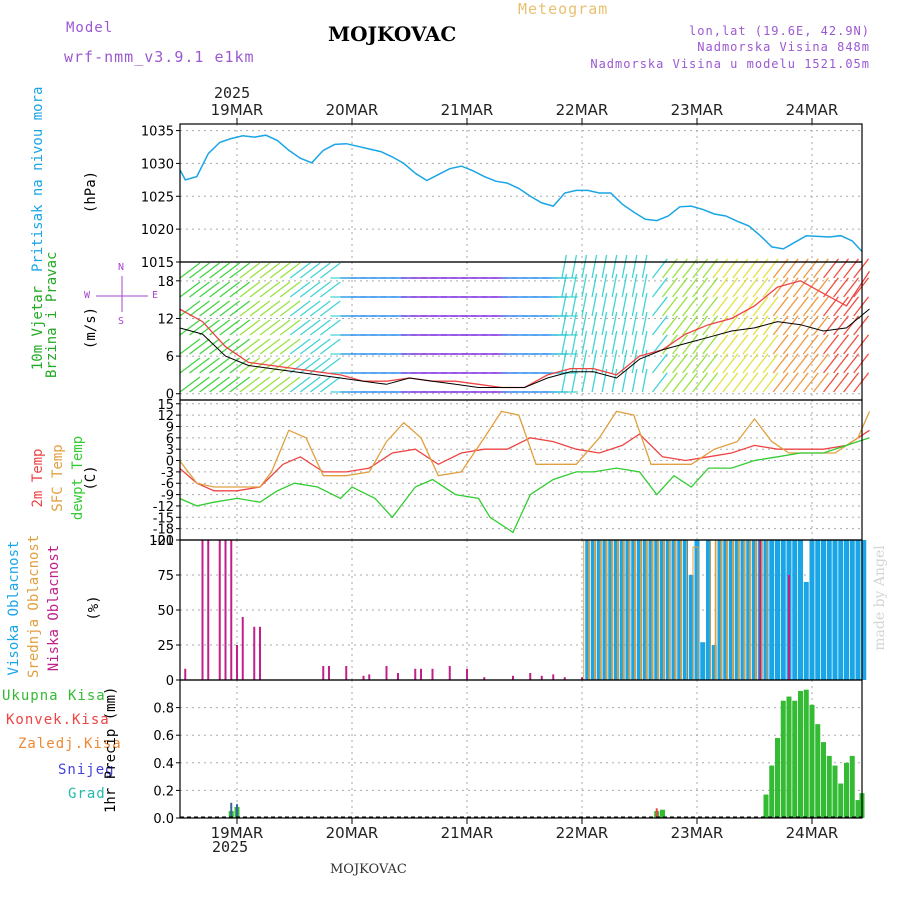  Describe the element at coordinates (232, 93) in the screenshot. I see `year-top: 2025` at that location.